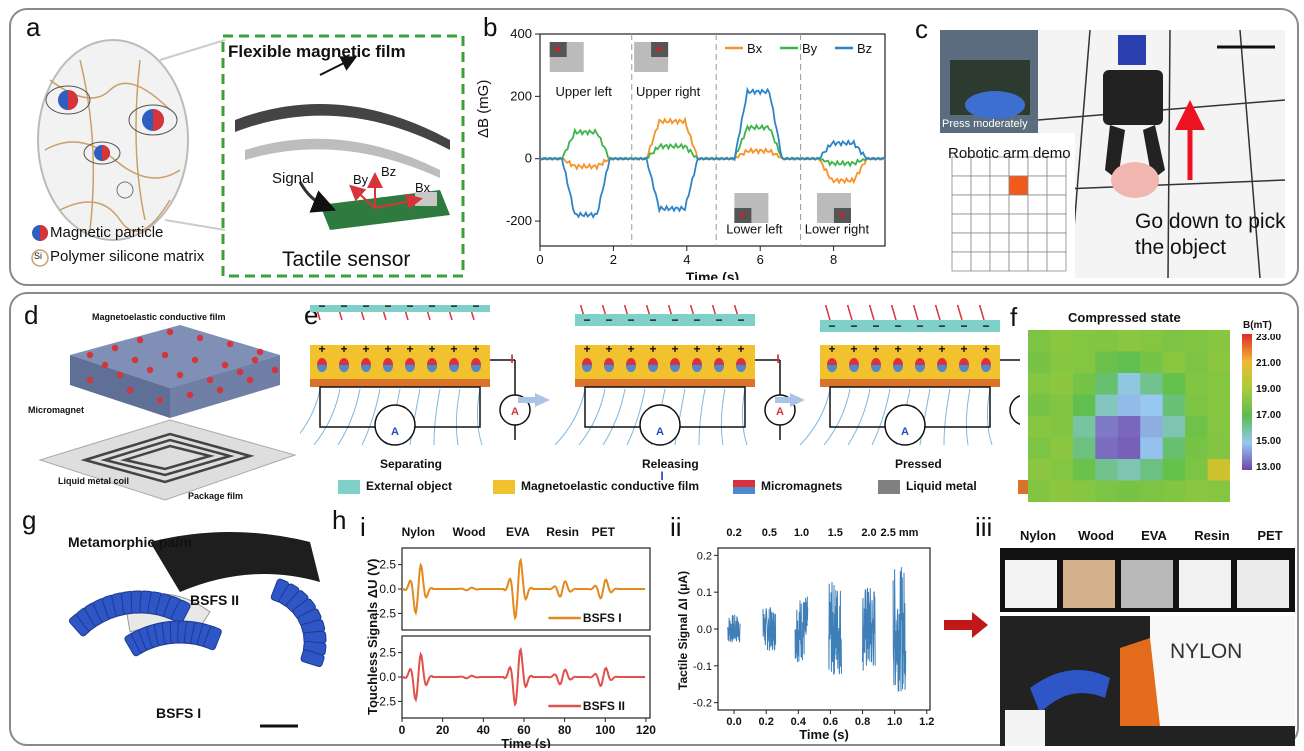  Describe the element at coordinates (167, 460) in the screenshot. I see `package-film` at that location.